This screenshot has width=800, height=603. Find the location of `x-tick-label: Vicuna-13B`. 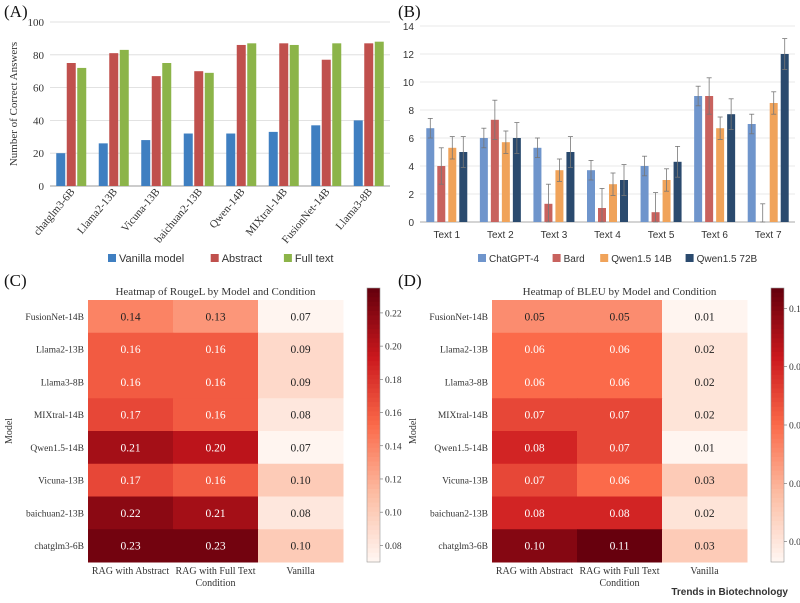

x-tick-label: Vicuna-13B is located at coordinates (140, 210).